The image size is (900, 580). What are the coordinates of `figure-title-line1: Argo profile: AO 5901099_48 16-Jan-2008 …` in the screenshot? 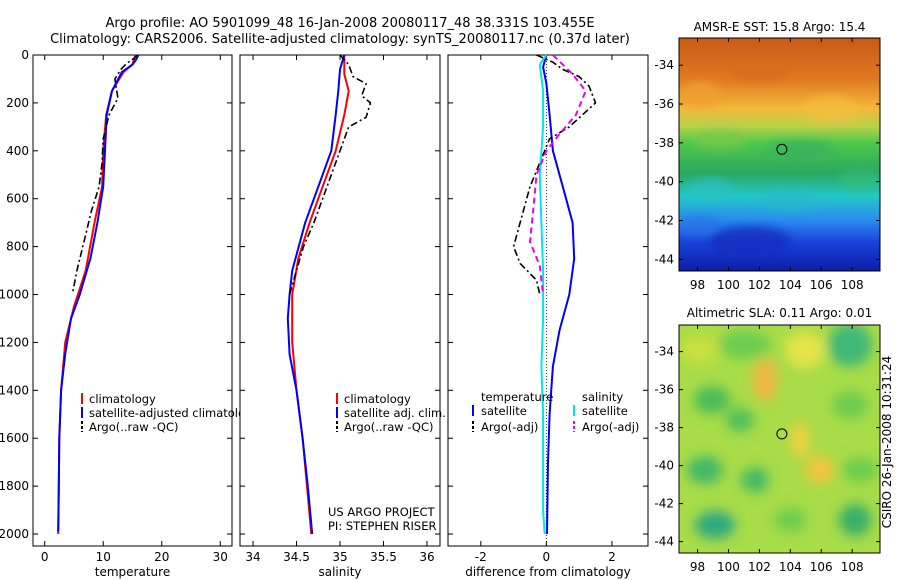 It's located at (349, 23).